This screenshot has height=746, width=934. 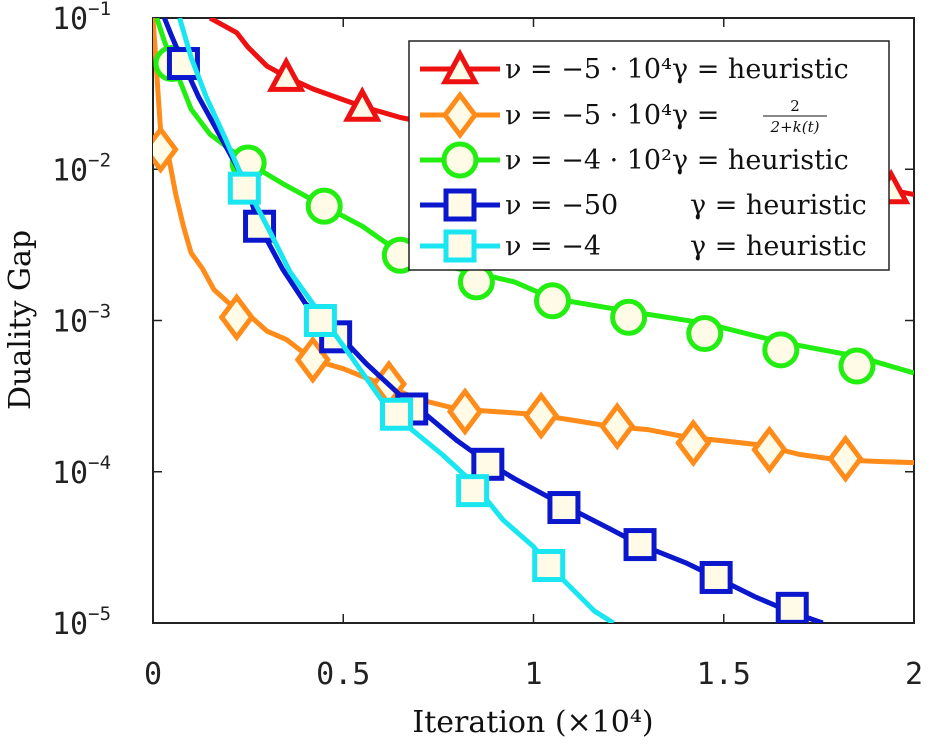 I want to click on legend-entry-s3: ν = −4 · 10² γ = heuristic, so click(x=634, y=160).